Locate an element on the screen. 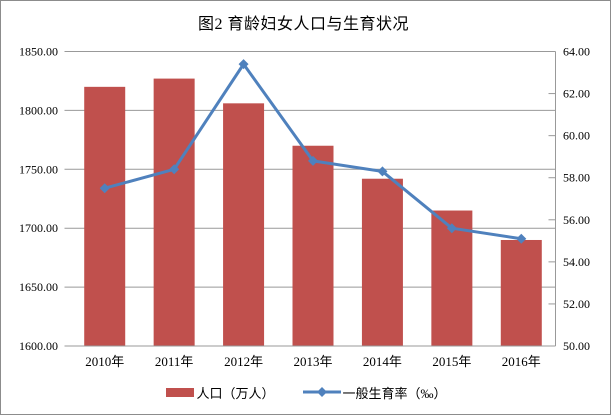 Image resolution: width=611 pixels, height=415 pixels. legend: 人口（万人） 一般生育率（‰） is located at coordinates (305, 392).